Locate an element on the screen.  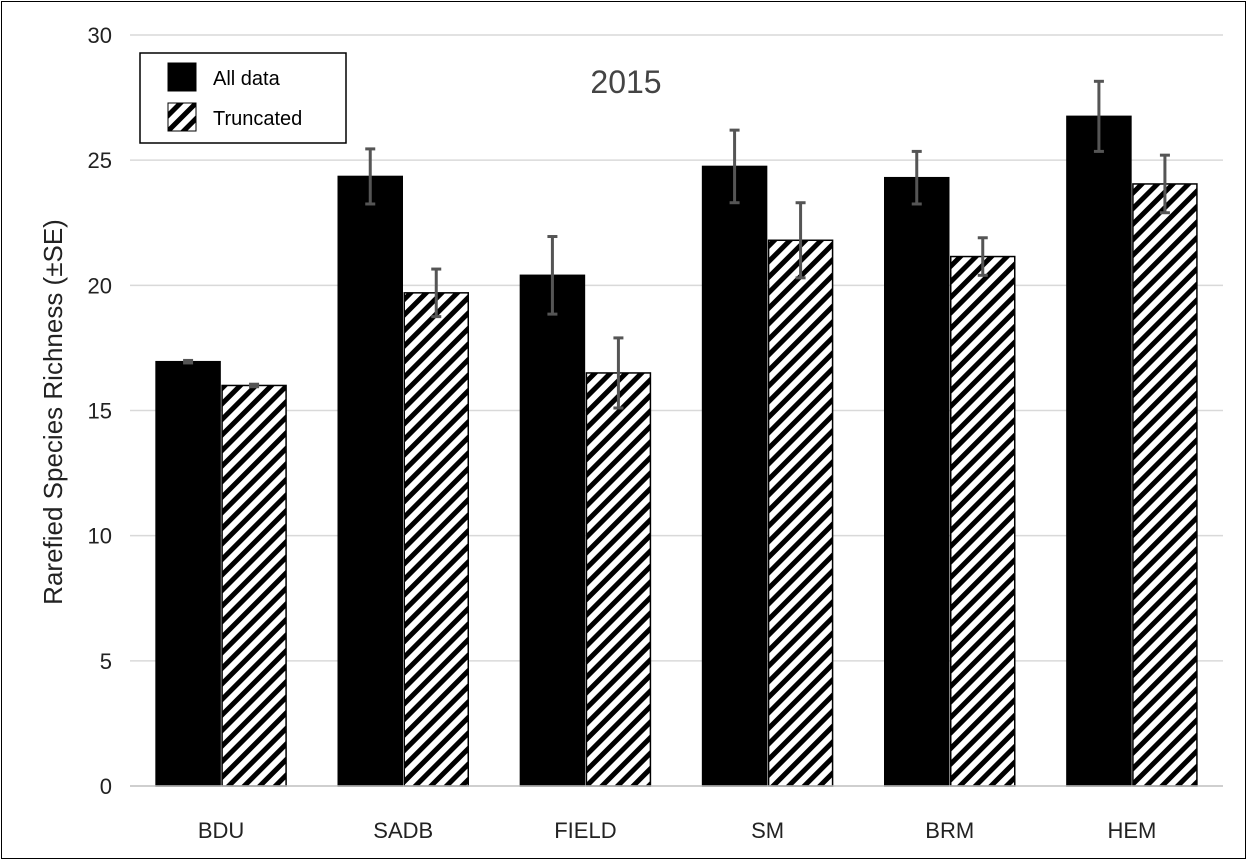
bar-hem-all-data is located at coordinates (1099, 451).